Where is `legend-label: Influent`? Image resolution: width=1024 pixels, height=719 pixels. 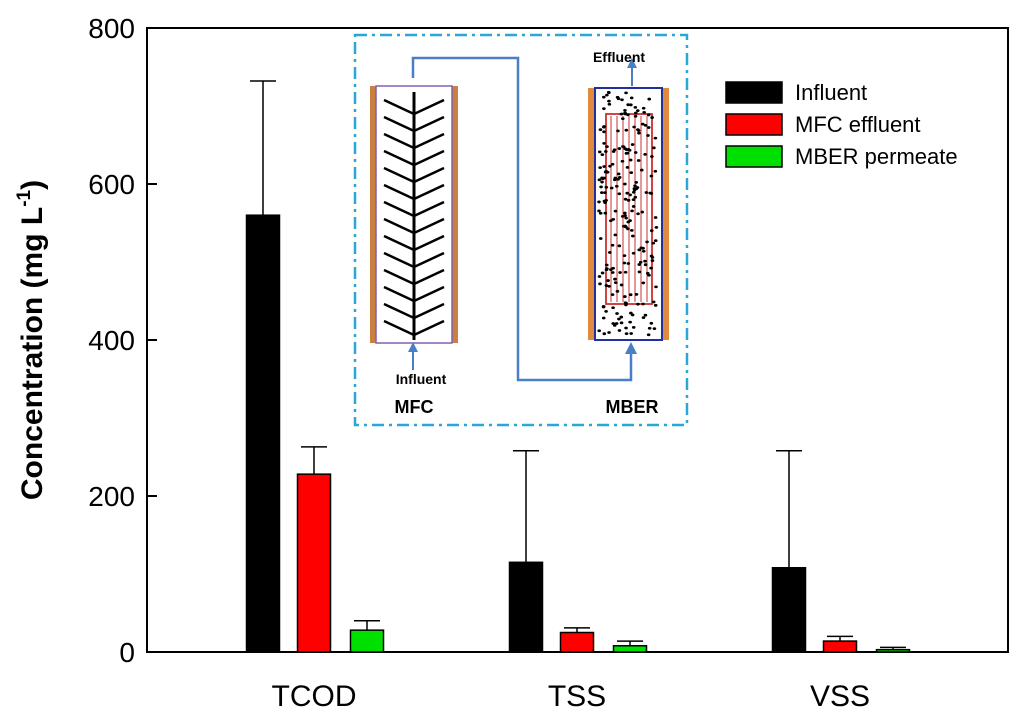 legend-label: Influent is located at coordinates (831, 92).